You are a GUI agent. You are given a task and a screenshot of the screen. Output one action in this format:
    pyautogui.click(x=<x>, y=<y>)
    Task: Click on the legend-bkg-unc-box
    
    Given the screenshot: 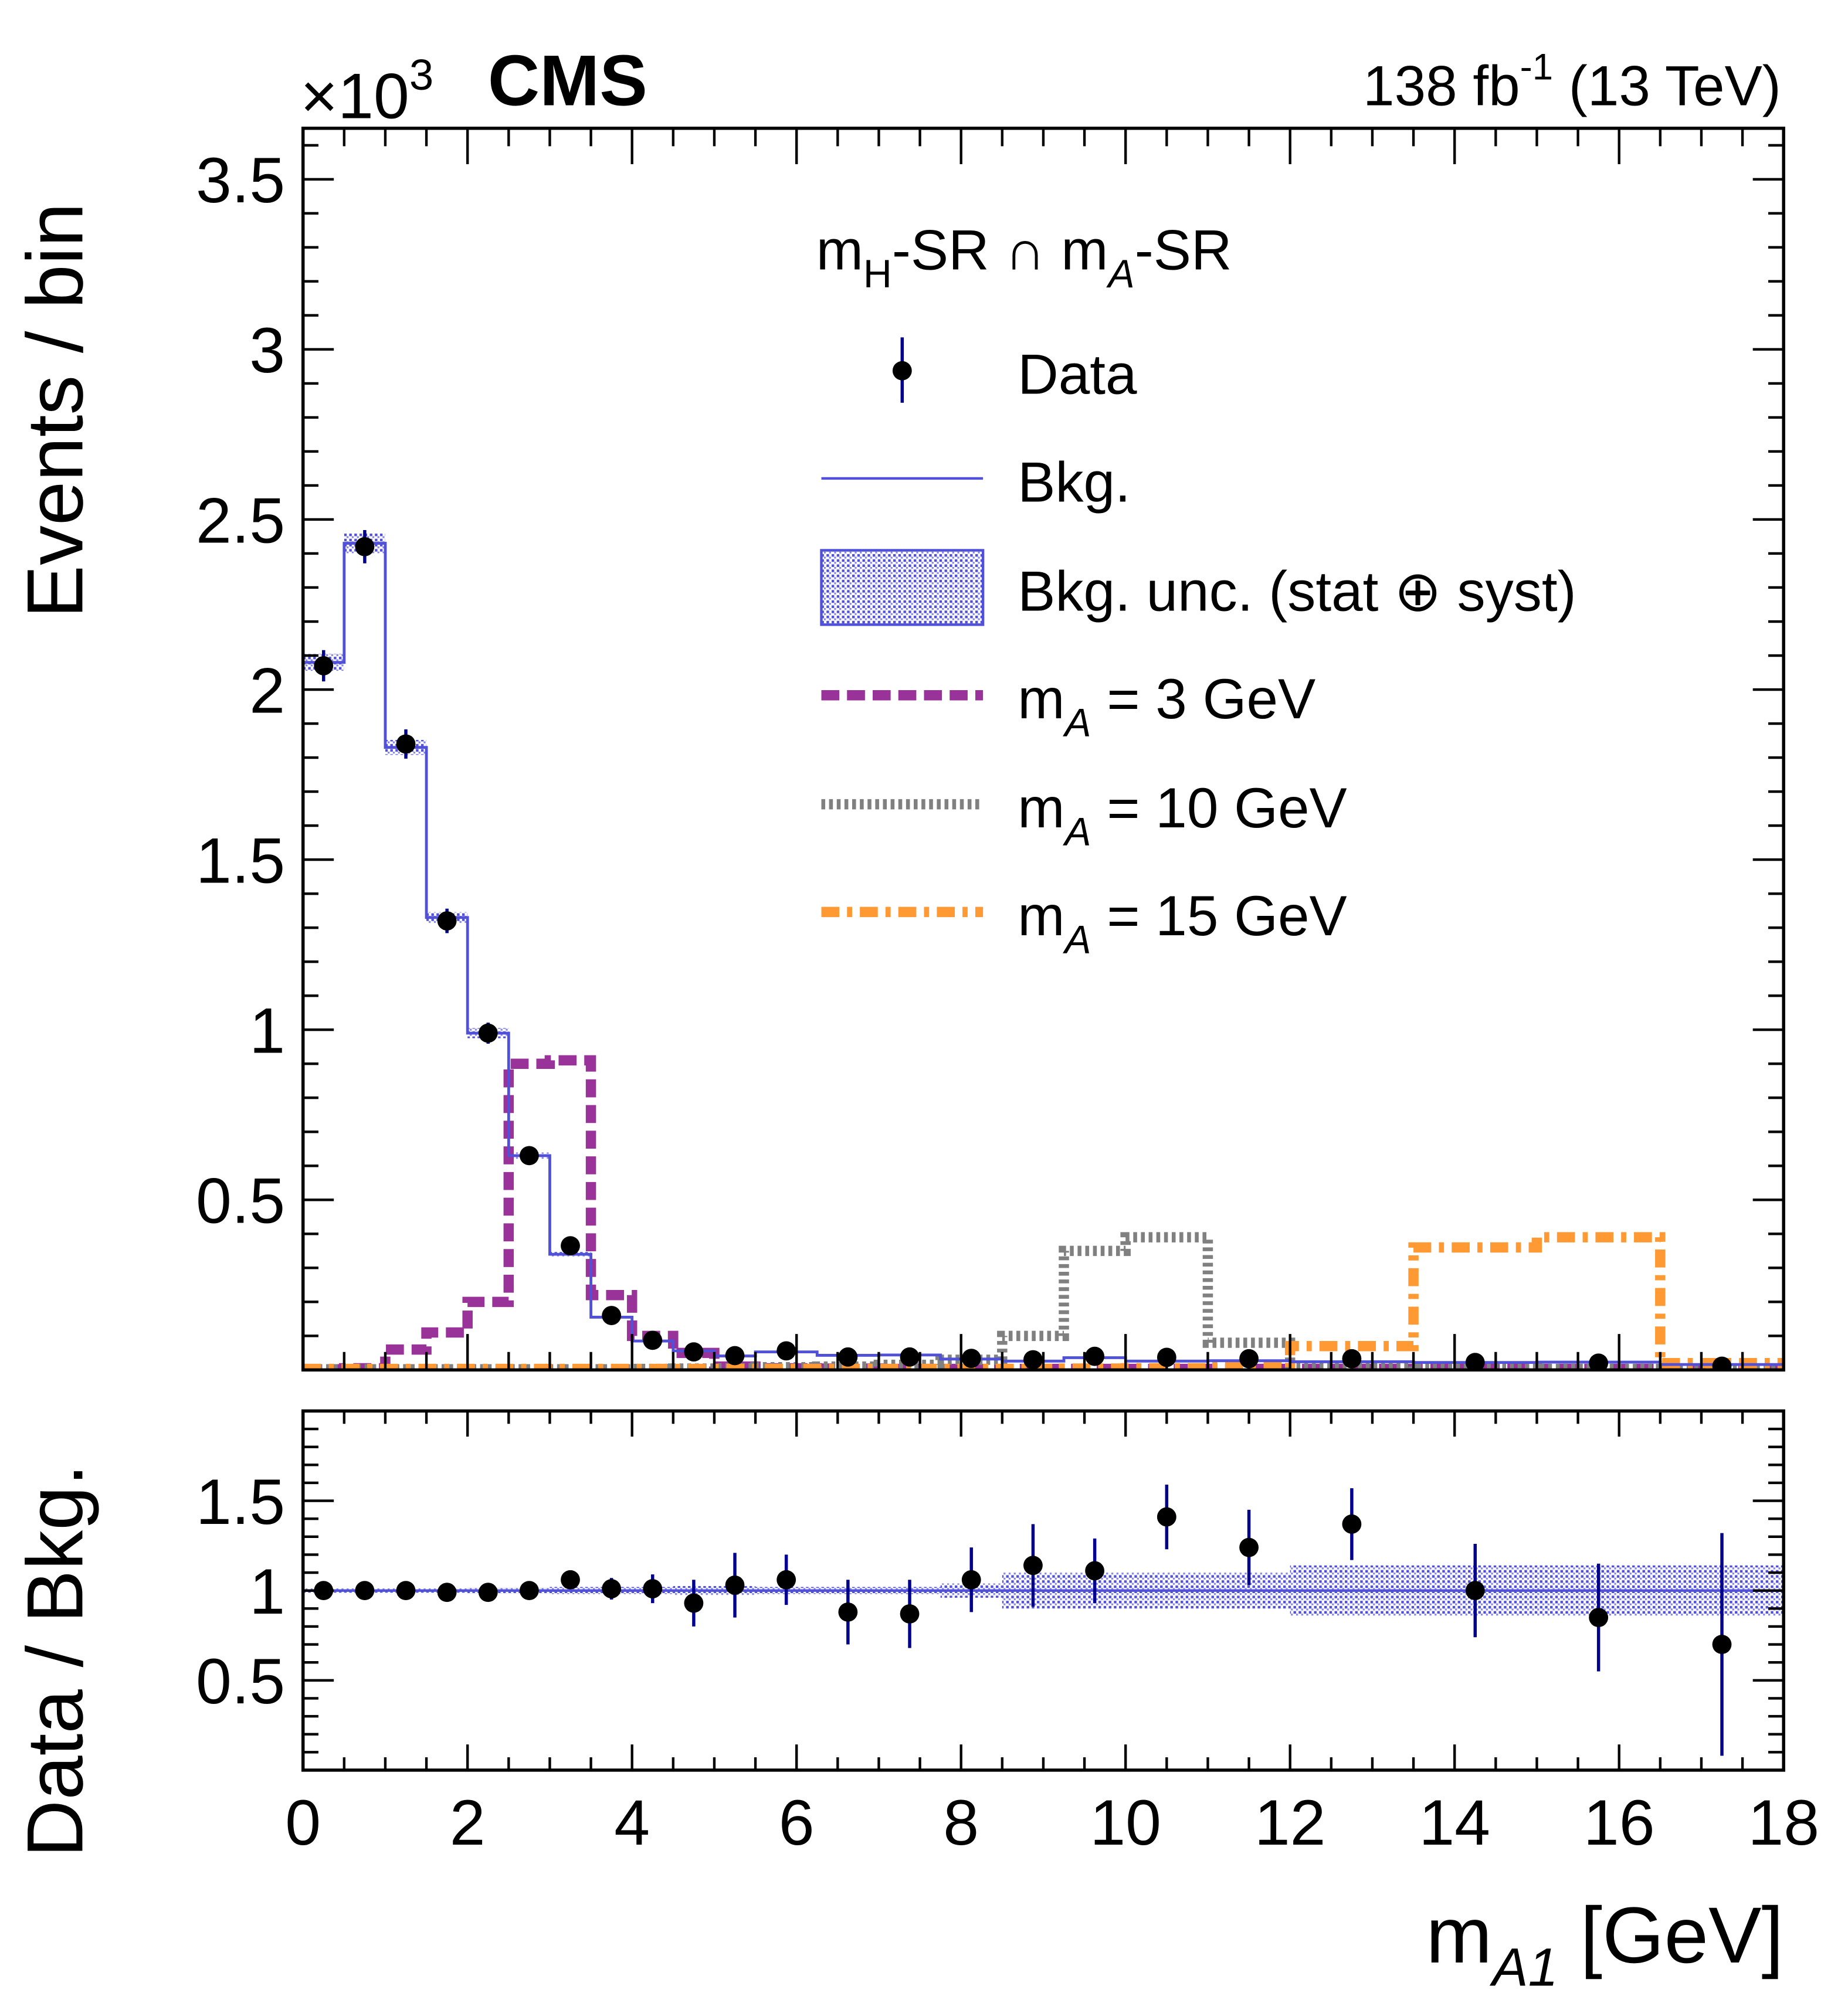 What is the action you would take?
    pyautogui.click(x=902, y=587)
    